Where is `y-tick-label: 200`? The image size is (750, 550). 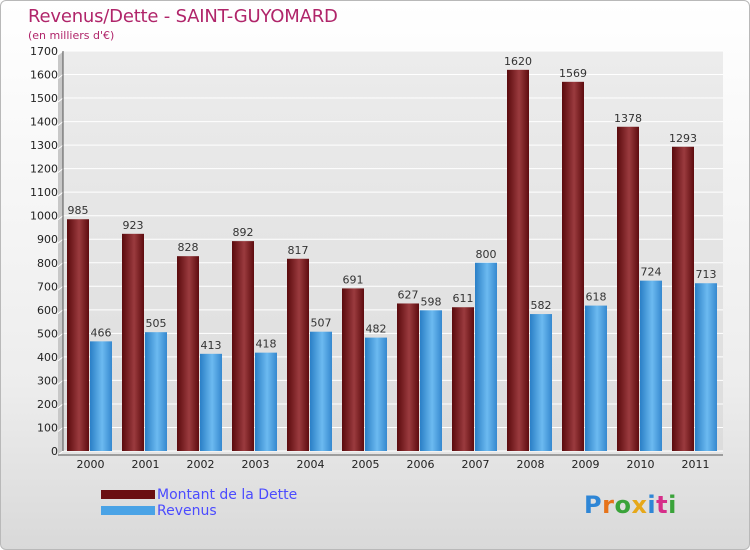 y-tick-label: 200 is located at coordinates (47, 404).